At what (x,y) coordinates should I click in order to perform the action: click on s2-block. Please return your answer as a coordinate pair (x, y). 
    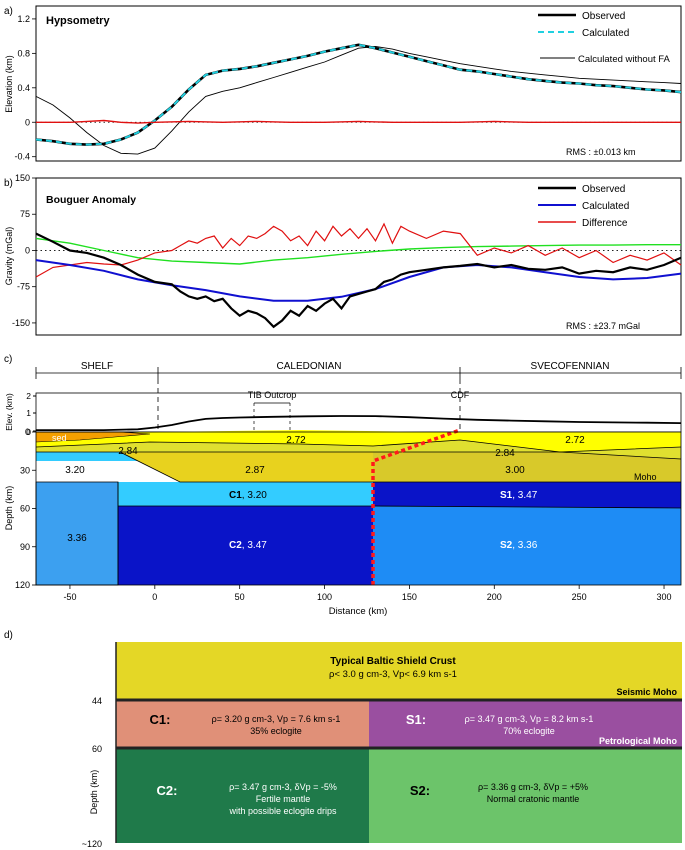
    Looking at the image, I should click on (525, 795).